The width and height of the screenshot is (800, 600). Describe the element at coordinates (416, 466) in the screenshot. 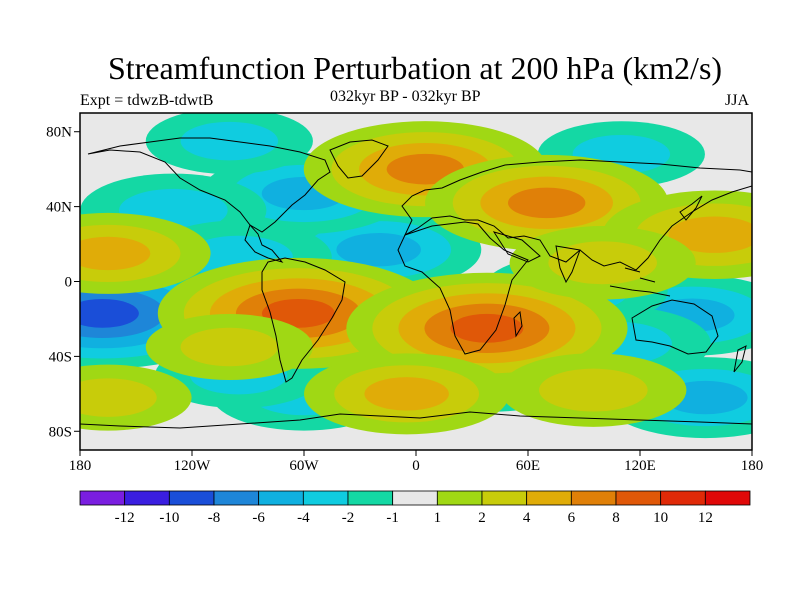

I see `lon-tick-label: 0` at that location.